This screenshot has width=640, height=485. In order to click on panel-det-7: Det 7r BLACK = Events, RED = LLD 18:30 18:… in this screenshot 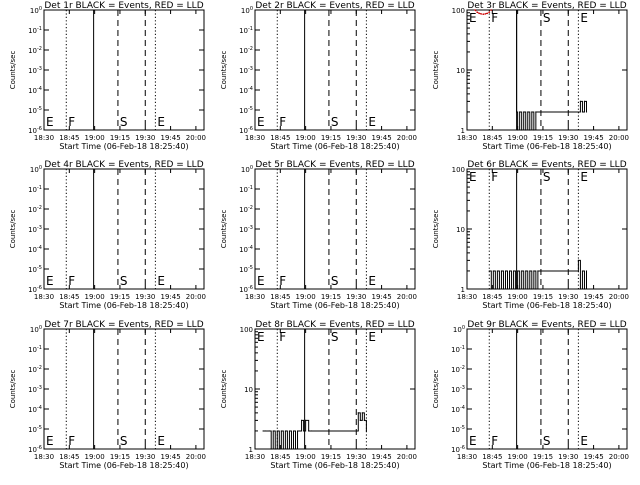, I will do `click(107, 395)`.